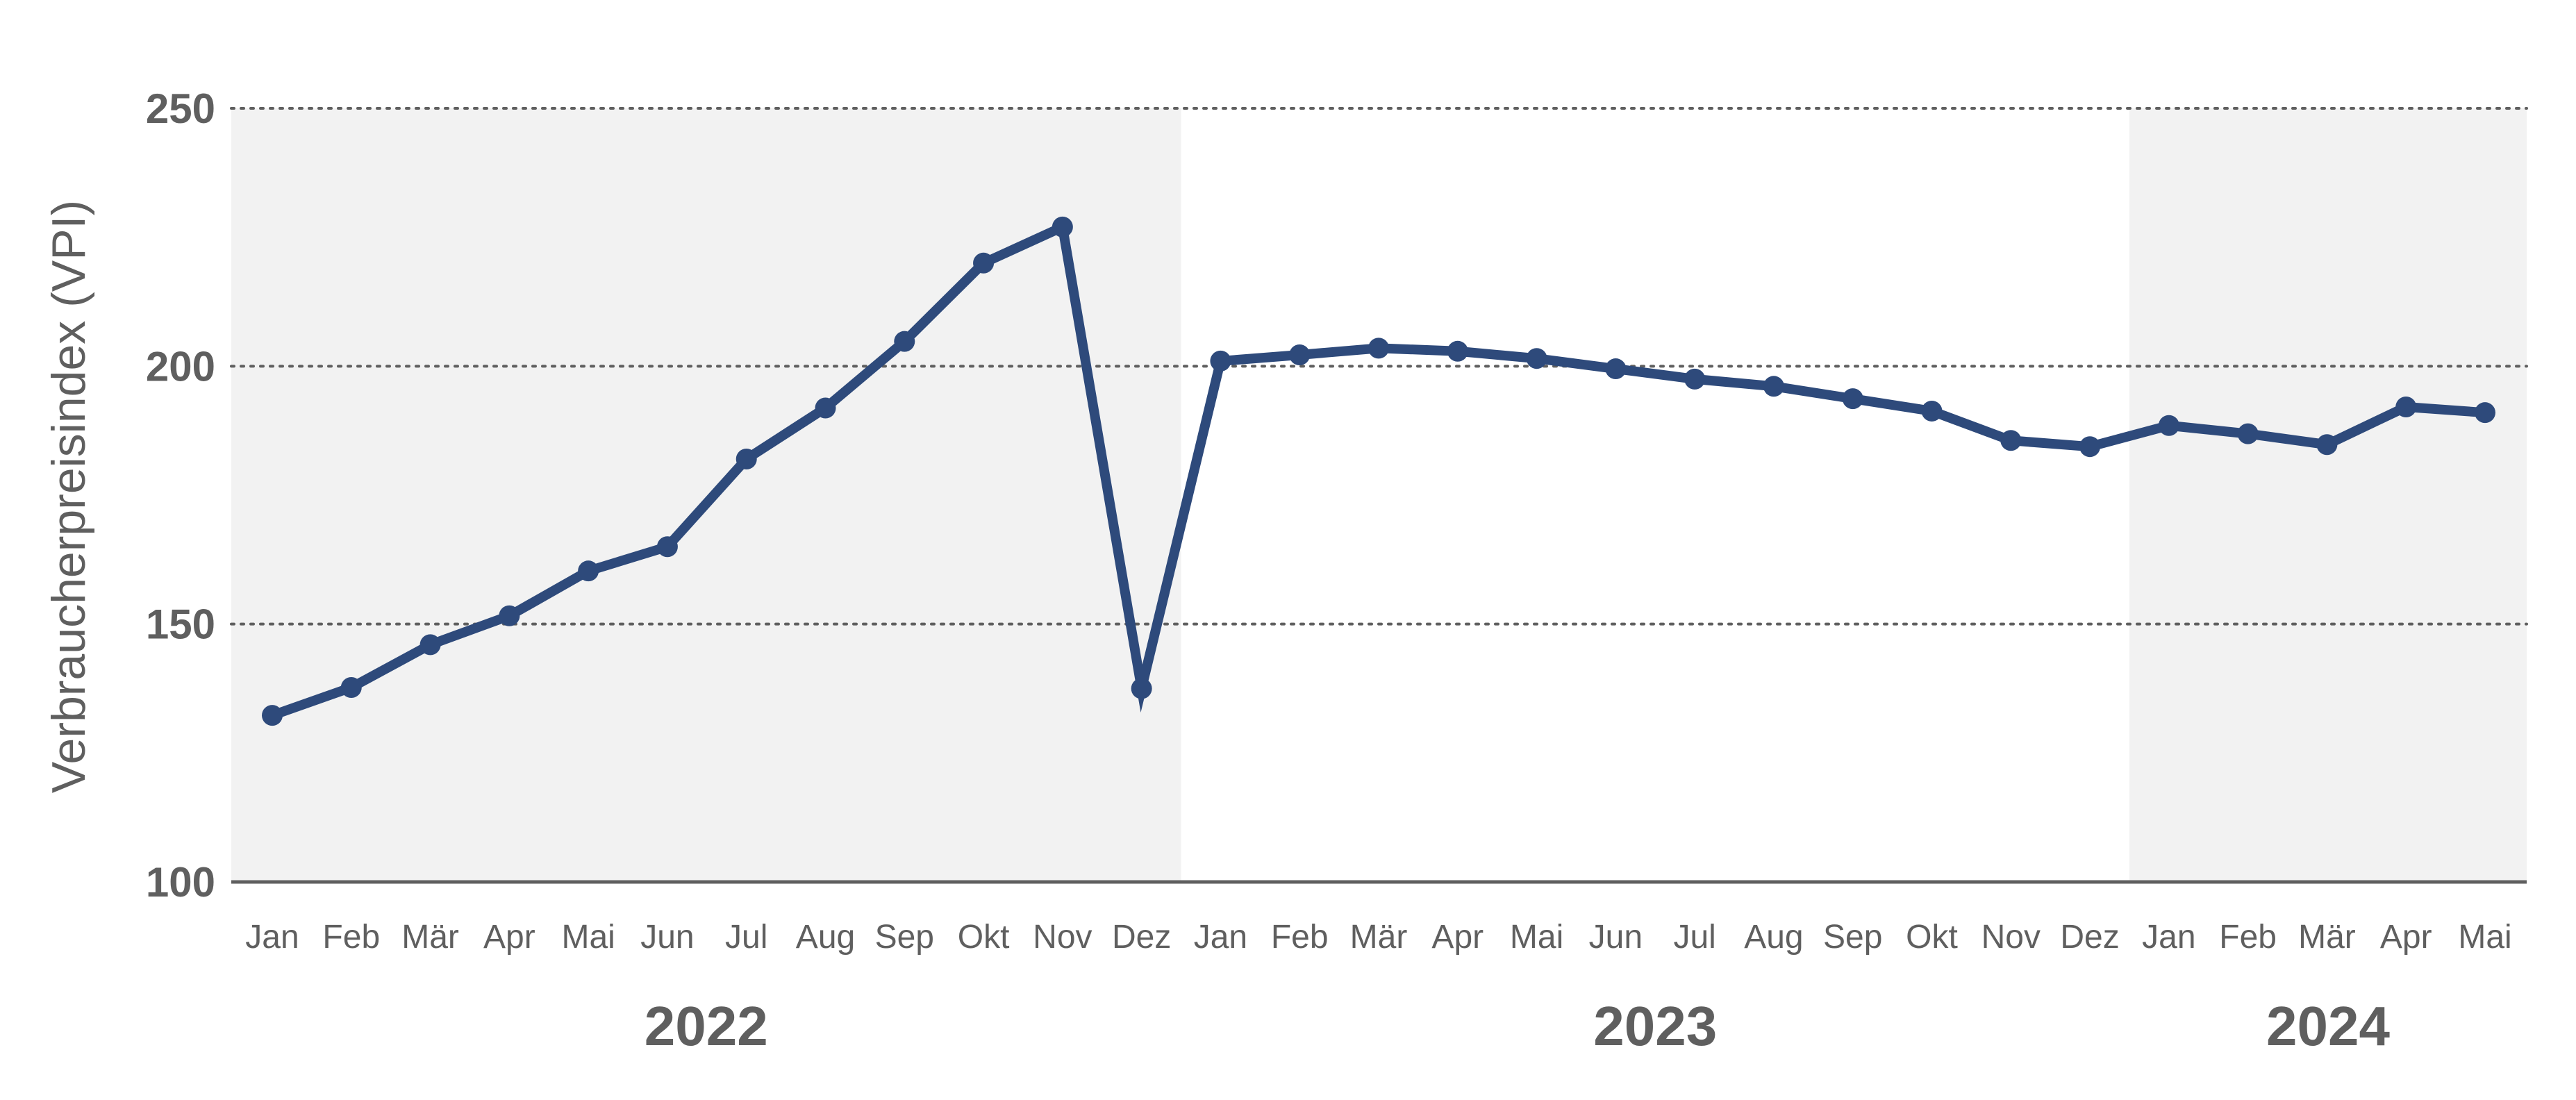 Image resolution: width=2576 pixels, height=1100 pixels. I want to click on x-tick-label-9: Okt, so click(984, 937).